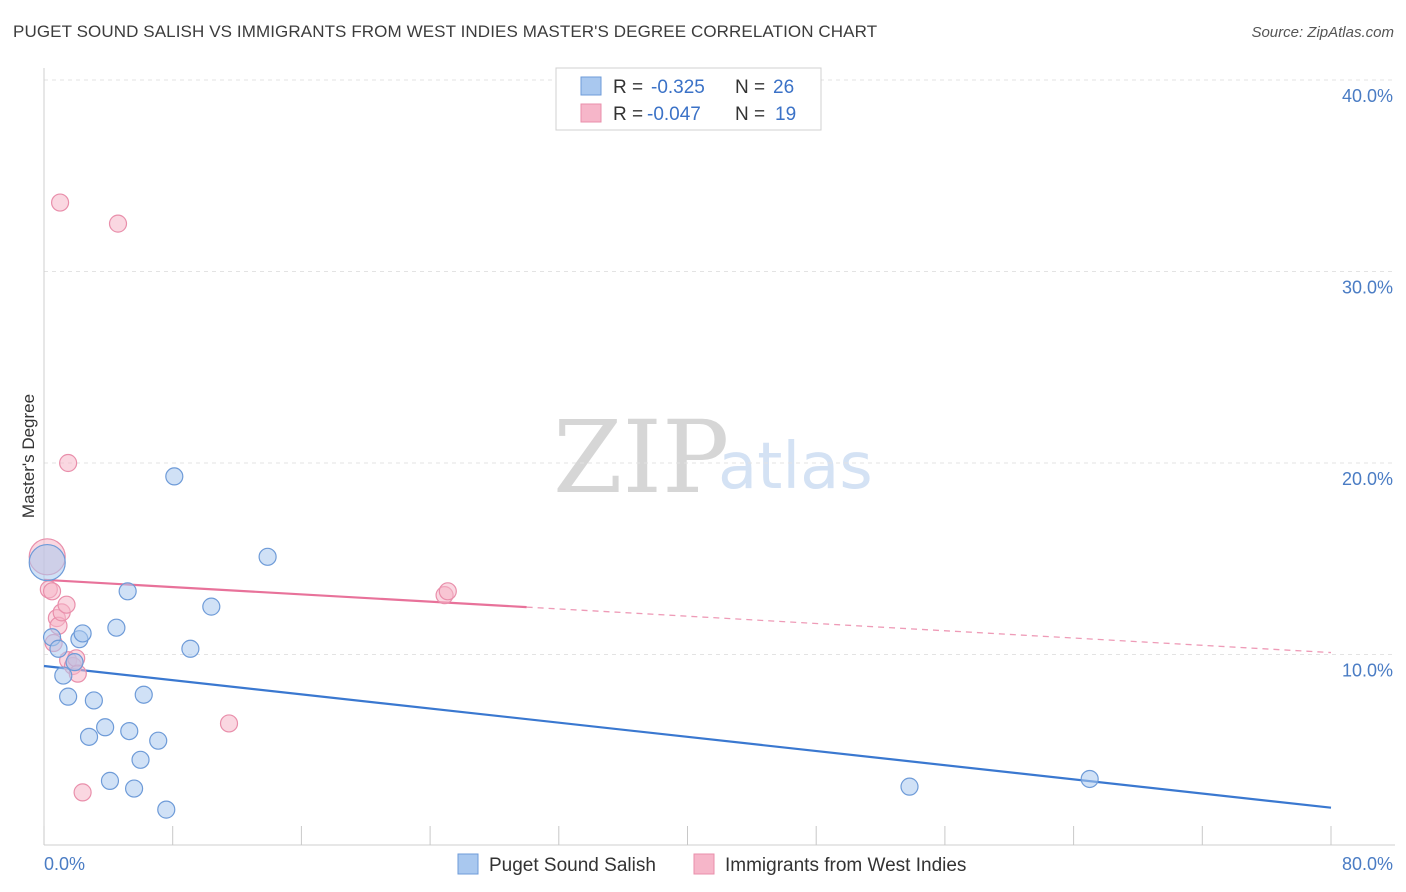 Image resolution: width=1406 pixels, height=892 pixels. What do you see at coordinates (929, 630) in the screenshot?
I see `trend-line-dashed-pink` at bounding box center [929, 630].